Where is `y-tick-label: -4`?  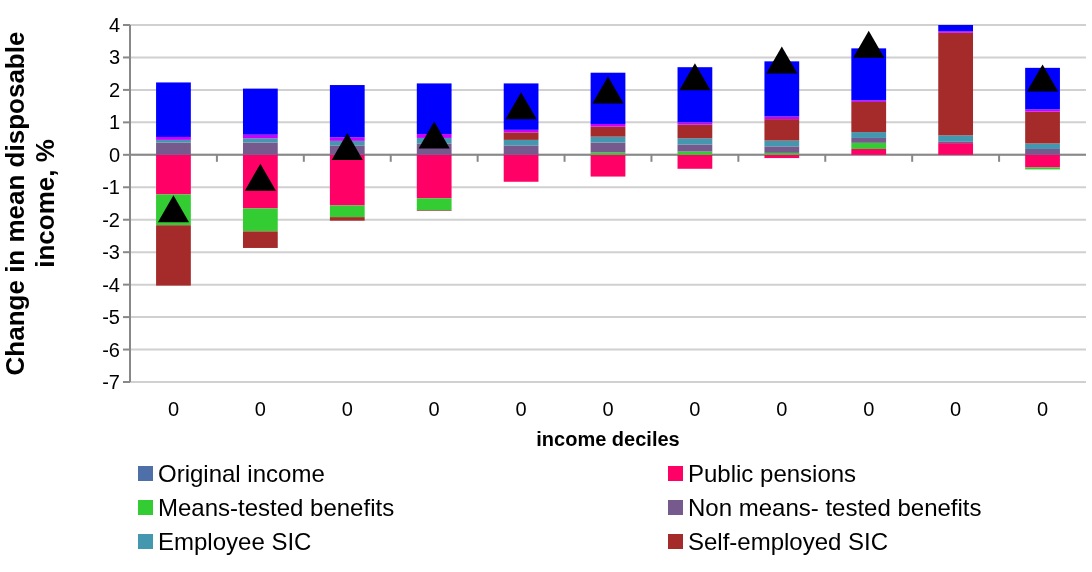 y-tick-label: -4 is located at coordinates (111, 284).